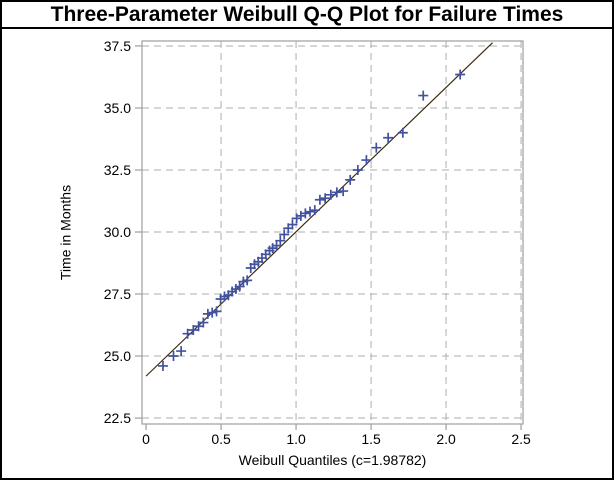 The height and width of the screenshot is (480, 614). Describe the element at coordinates (146, 439) in the screenshot. I see `x-tick-label: 0` at that location.